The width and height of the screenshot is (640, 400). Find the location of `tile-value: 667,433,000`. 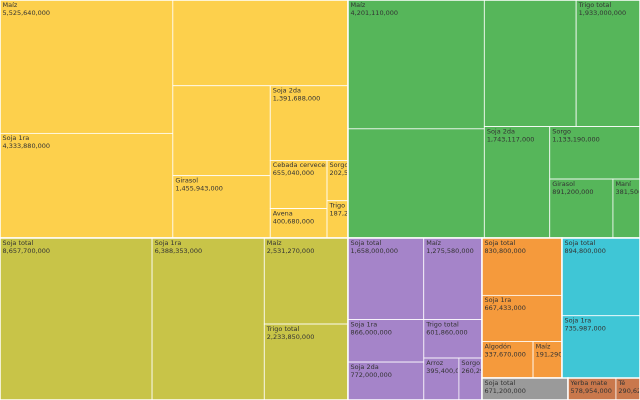

tile-value: 667,433,000 is located at coordinates (505, 308).